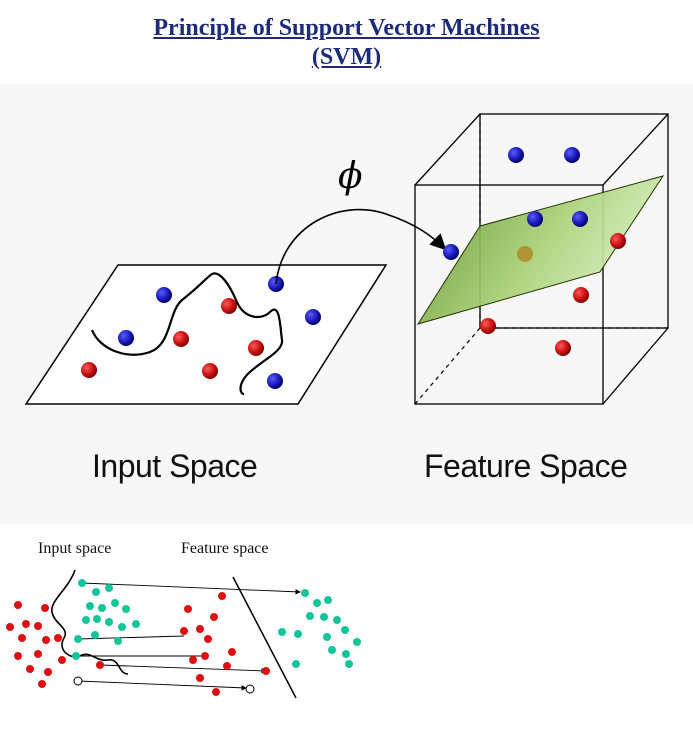 Image resolution: width=693 pixels, height=729 pixels. I want to click on bottom-input-curve, so click(90, 622).